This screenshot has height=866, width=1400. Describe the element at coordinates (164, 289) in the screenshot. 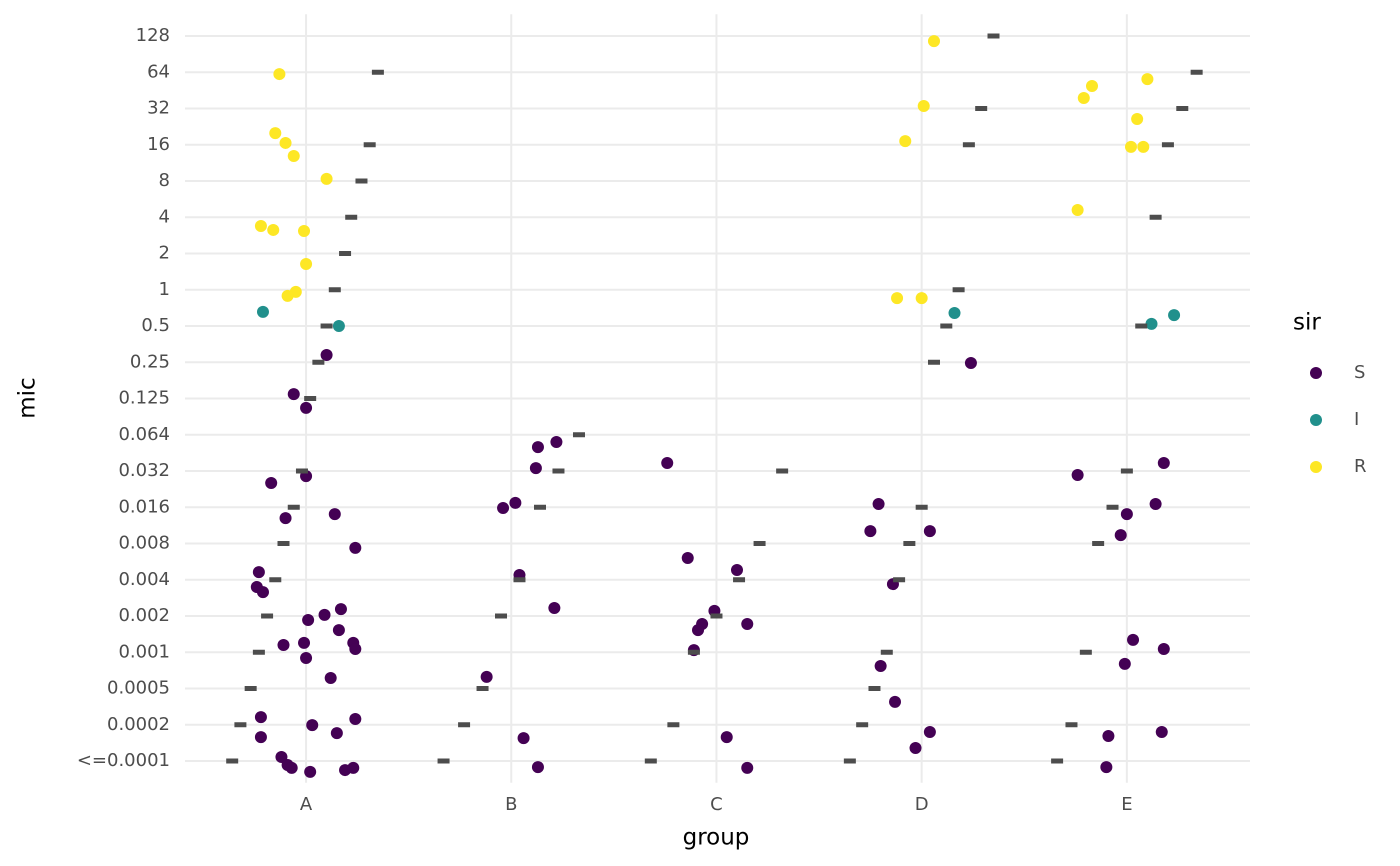

I see `y-tick-label: 1` at that location.